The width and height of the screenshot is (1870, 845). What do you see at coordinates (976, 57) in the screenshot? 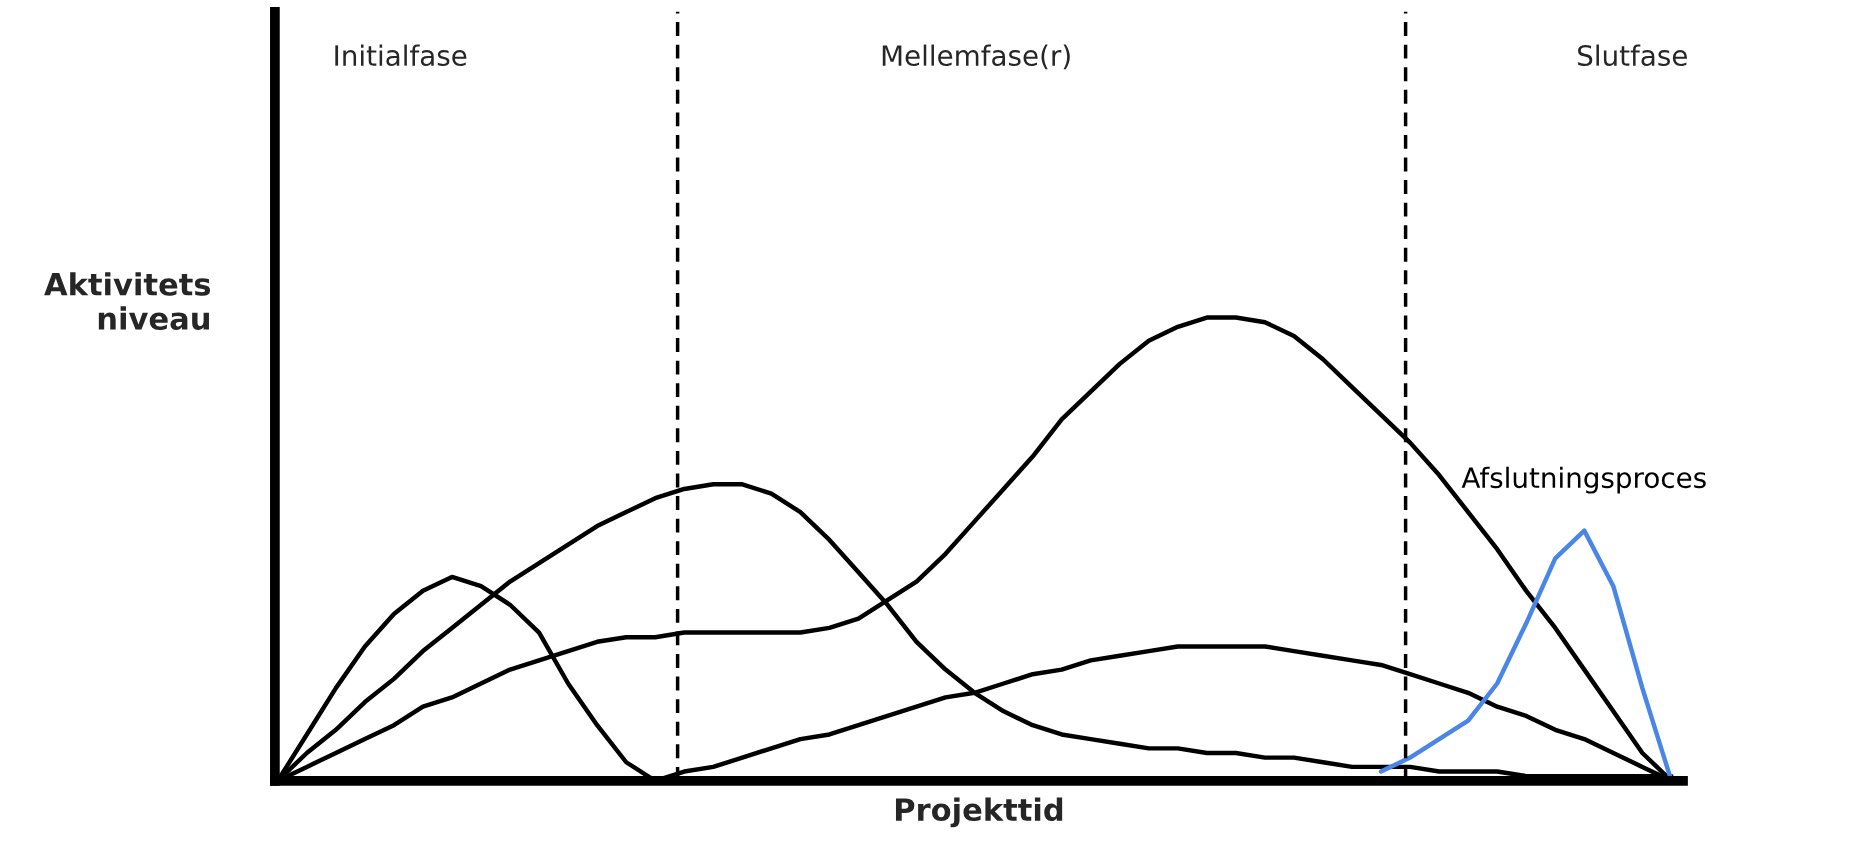
I see `text: Mellemfase(r)` at bounding box center [976, 57].